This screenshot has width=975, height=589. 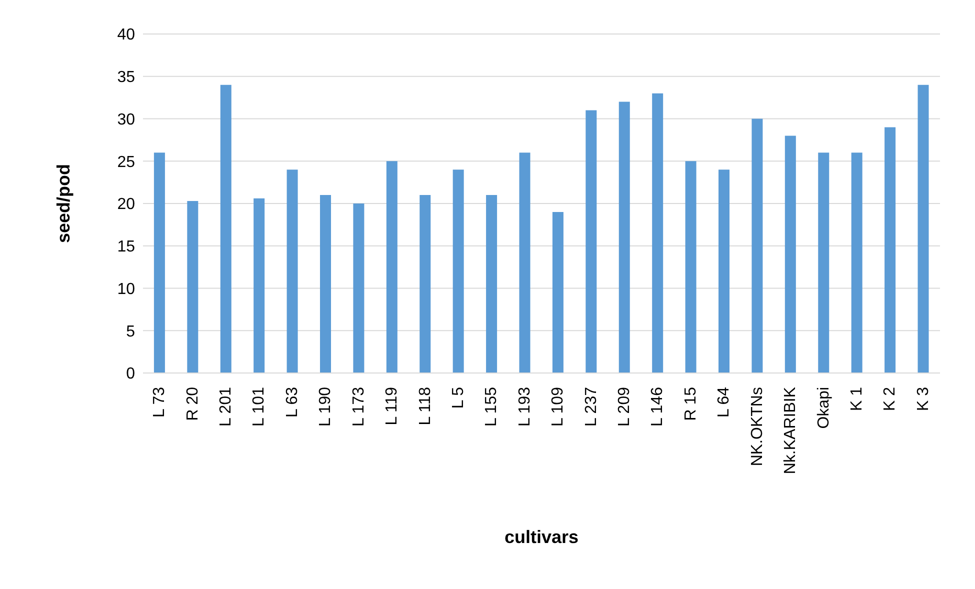 What do you see at coordinates (259, 406) in the screenshot?
I see `x-tick-label: L 101` at bounding box center [259, 406].